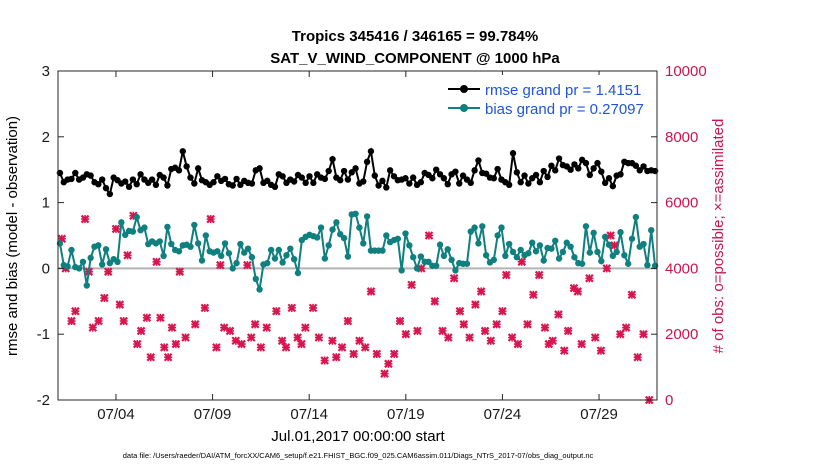  I want to click on left-tick-label: 1, so click(46, 203).